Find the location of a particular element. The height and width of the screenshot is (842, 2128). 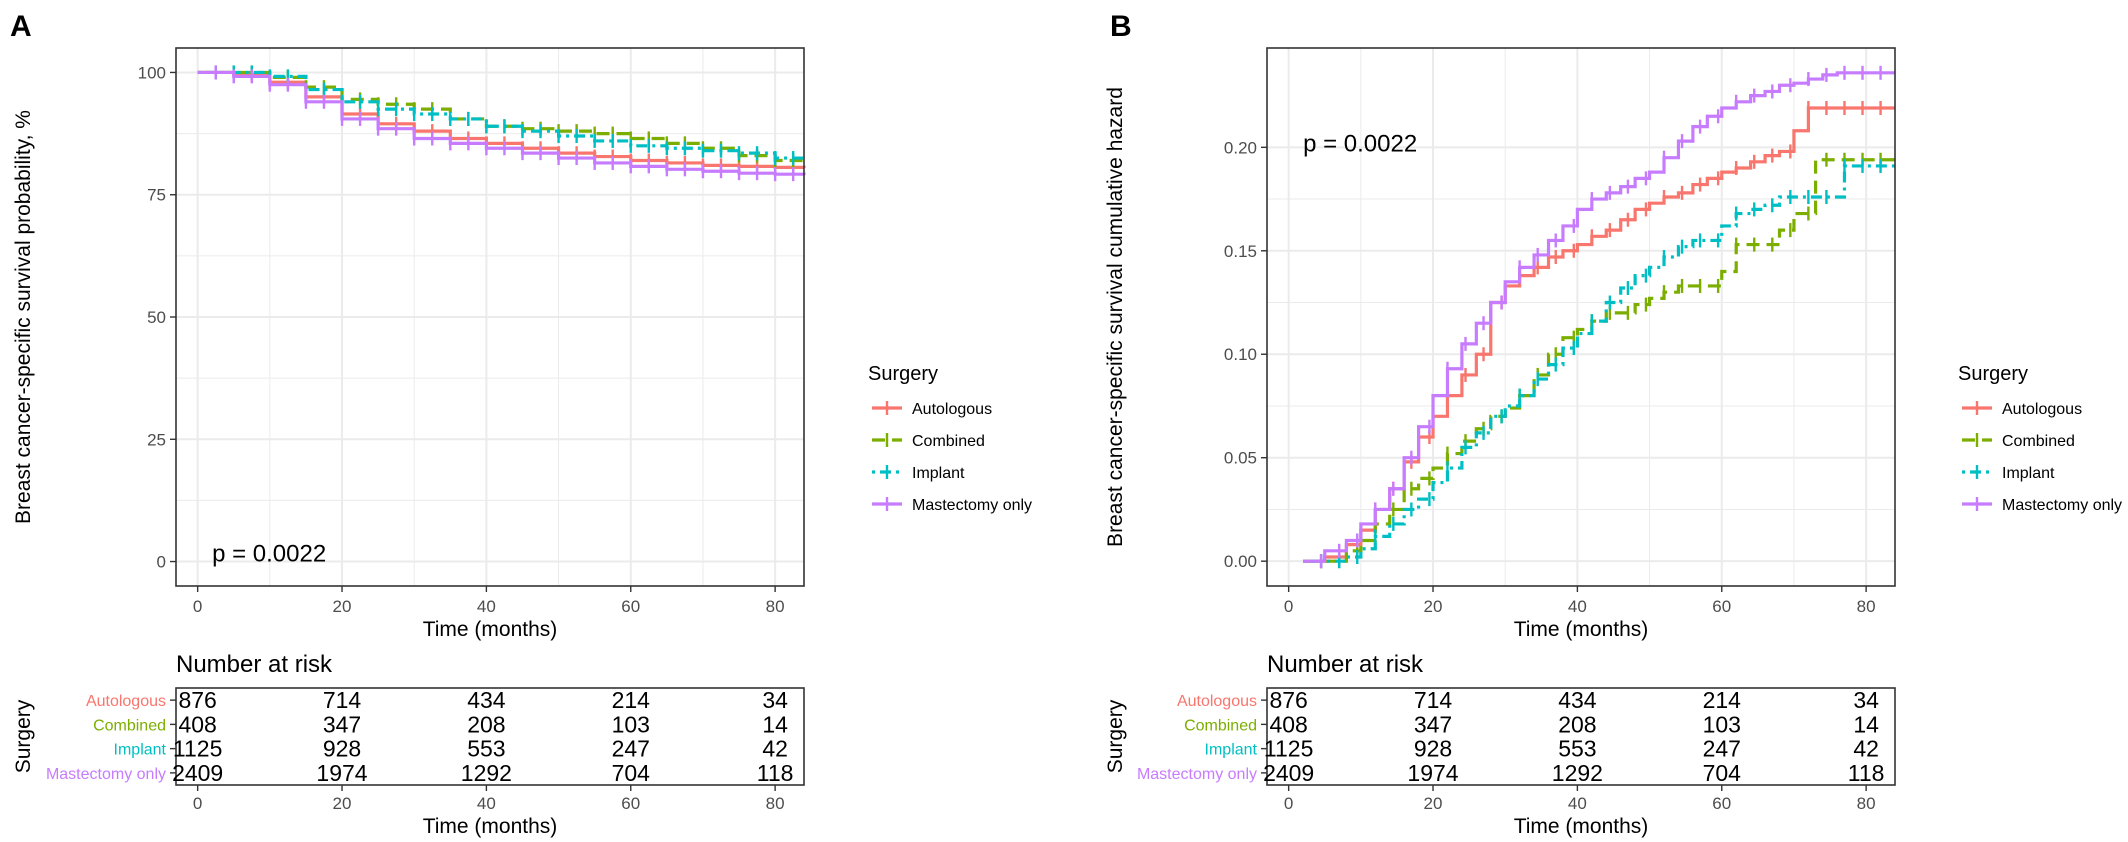

series-combined is located at coordinates (1599, 360).